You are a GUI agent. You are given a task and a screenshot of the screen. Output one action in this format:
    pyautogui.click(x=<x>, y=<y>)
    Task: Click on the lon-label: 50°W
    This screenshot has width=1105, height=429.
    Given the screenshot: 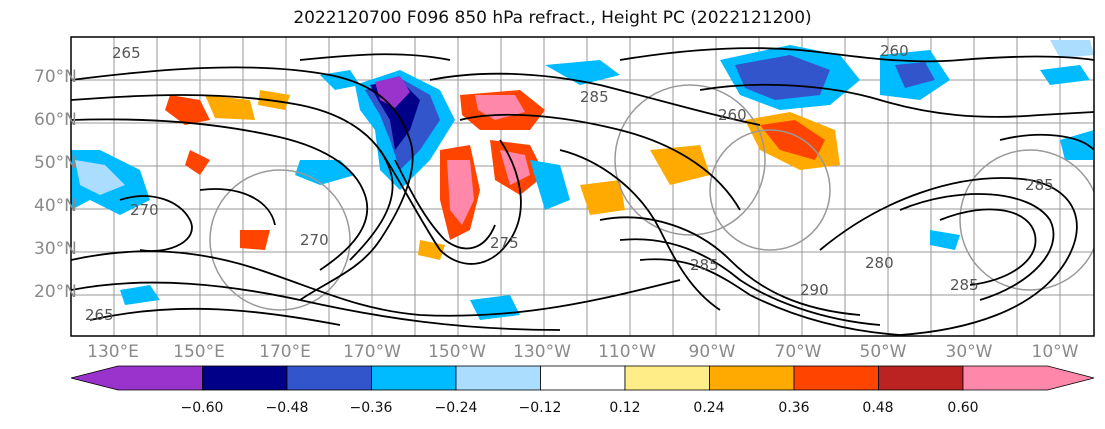 What is the action you would take?
    pyautogui.click(x=883, y=352)
    